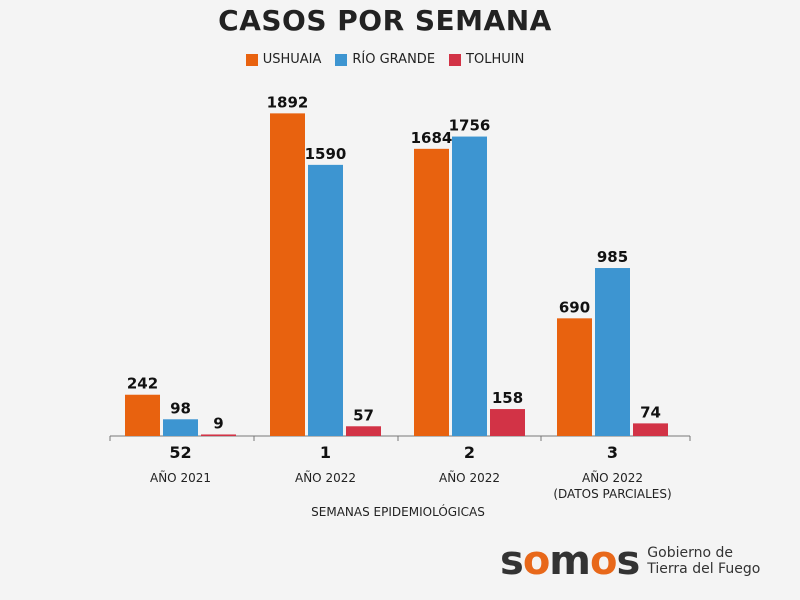 The width and height of the screenshot is (800, 600). I want to click on chart-legend: USHUAIA RÍO GRANDE TOLHUIN, so click(385, 59).